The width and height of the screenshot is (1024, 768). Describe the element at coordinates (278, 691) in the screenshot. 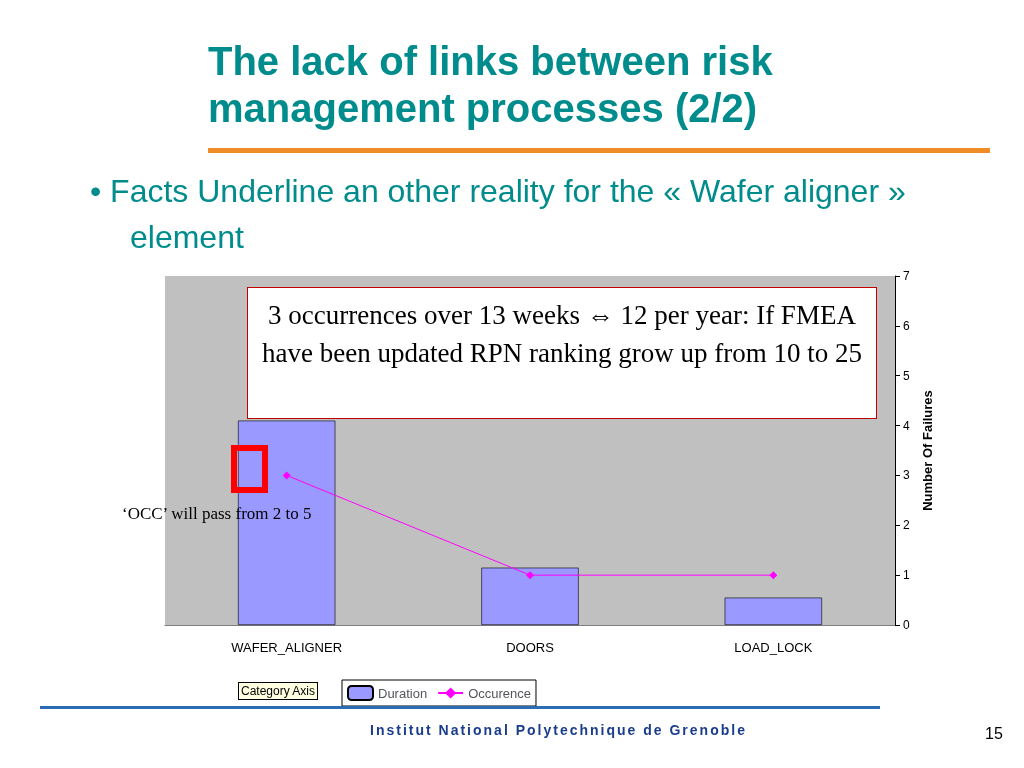

I see `text: Category Axis` at that location.